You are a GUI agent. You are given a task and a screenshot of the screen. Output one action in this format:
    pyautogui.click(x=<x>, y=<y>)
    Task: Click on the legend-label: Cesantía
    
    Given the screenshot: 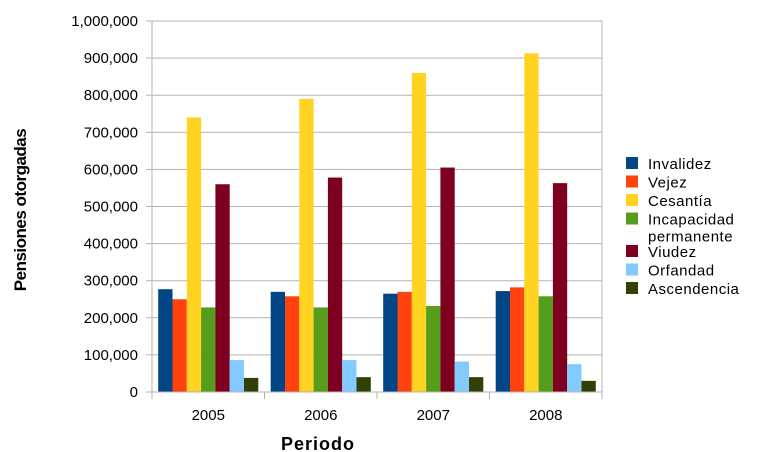 What is the action you would take?
    pyautogui.click(x=680, y=201)
    